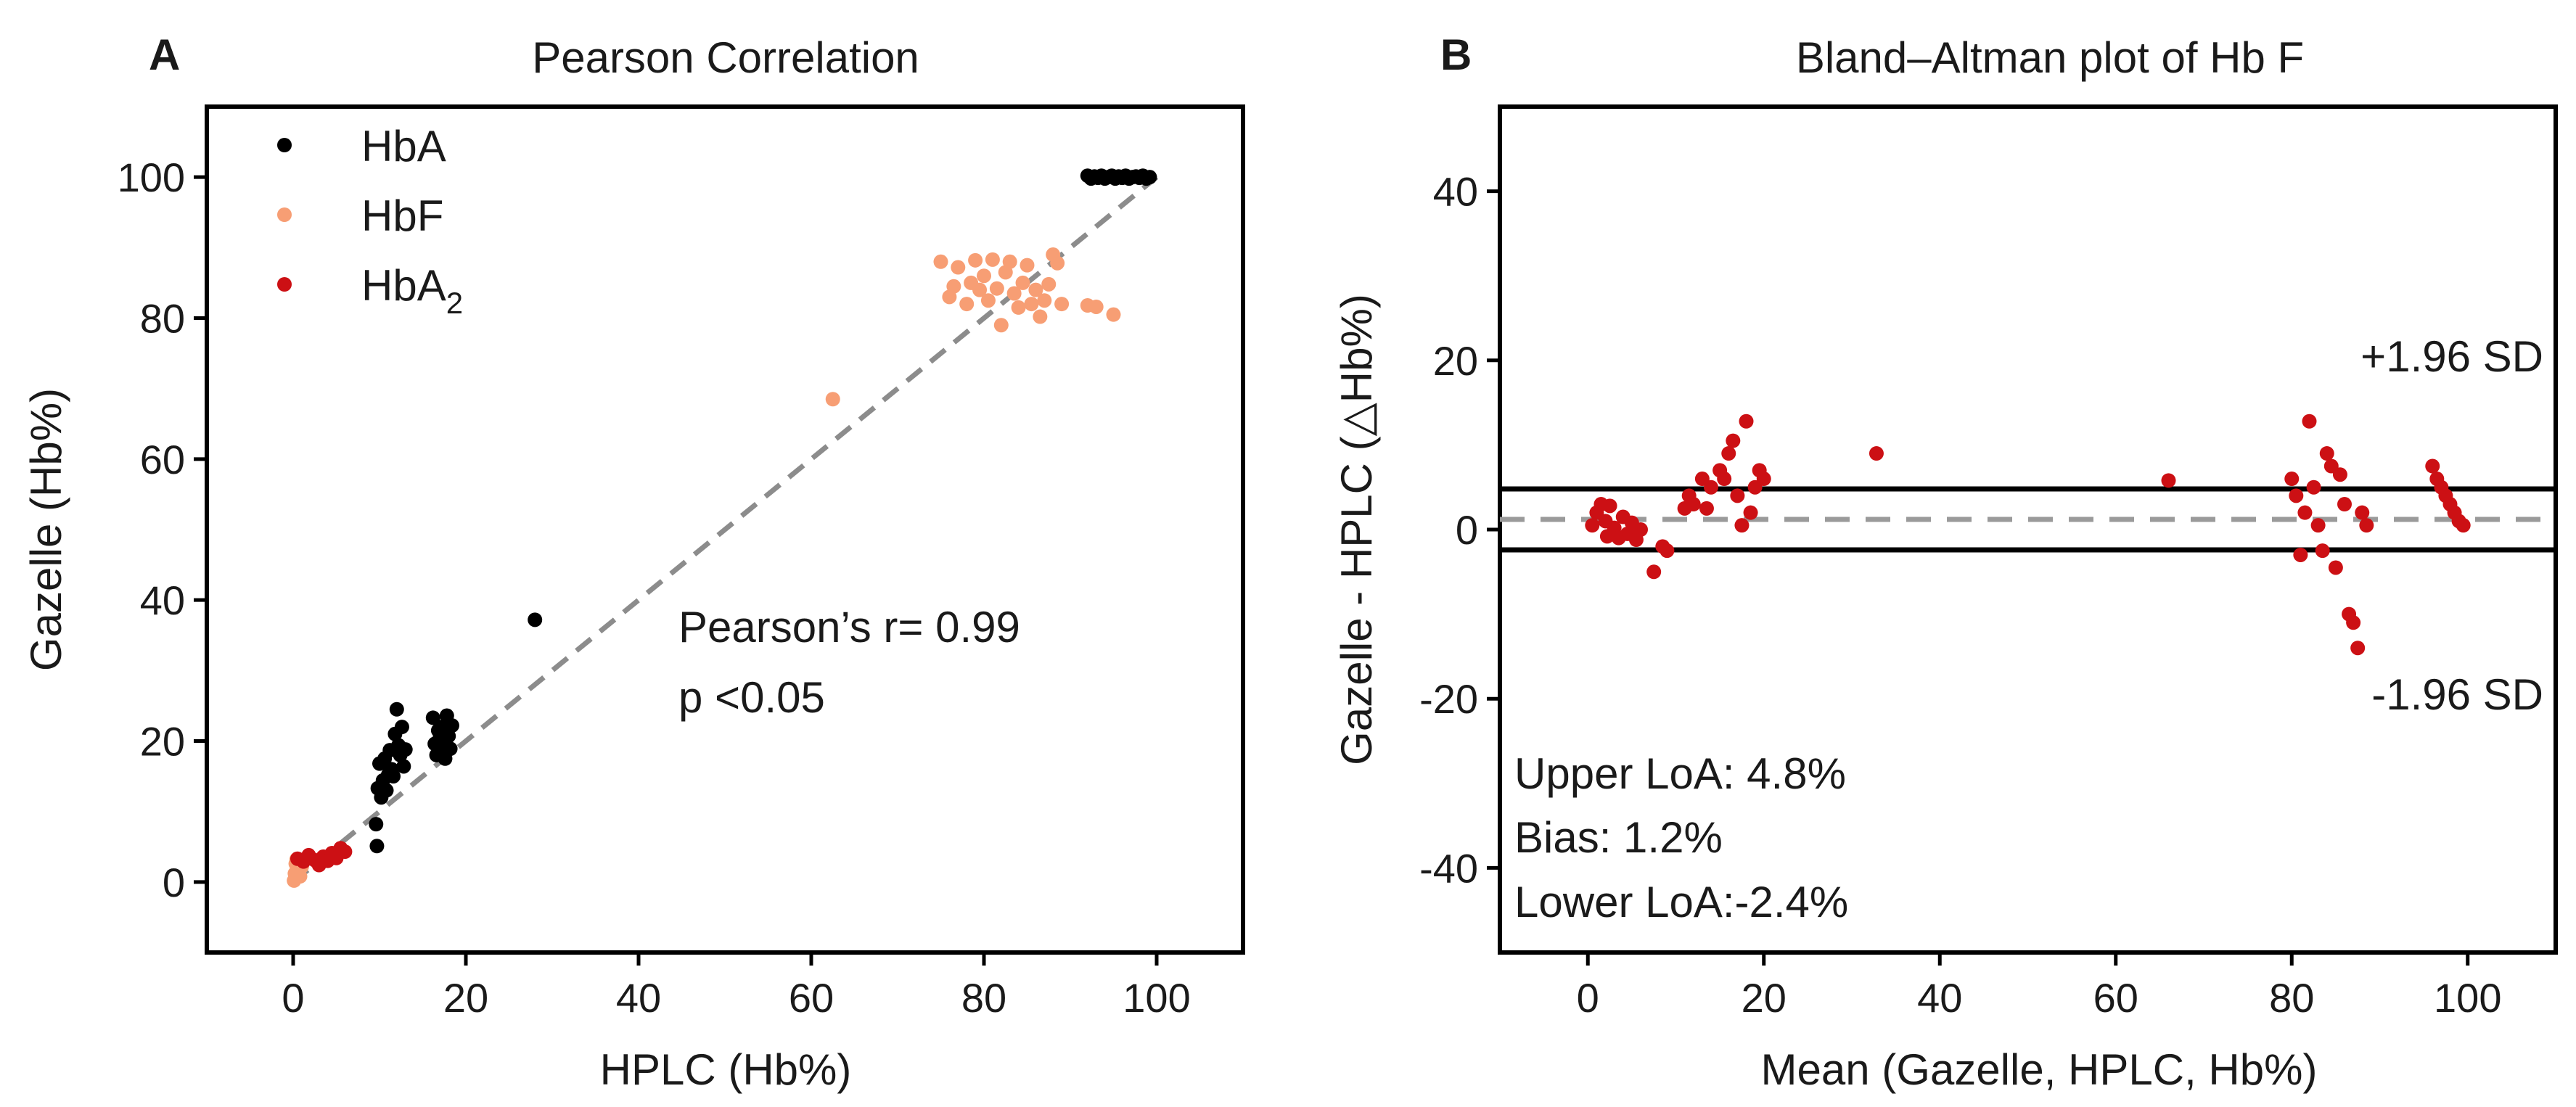  I want to click on panel-b-x-tick-label: 60, so click(2115, 998).